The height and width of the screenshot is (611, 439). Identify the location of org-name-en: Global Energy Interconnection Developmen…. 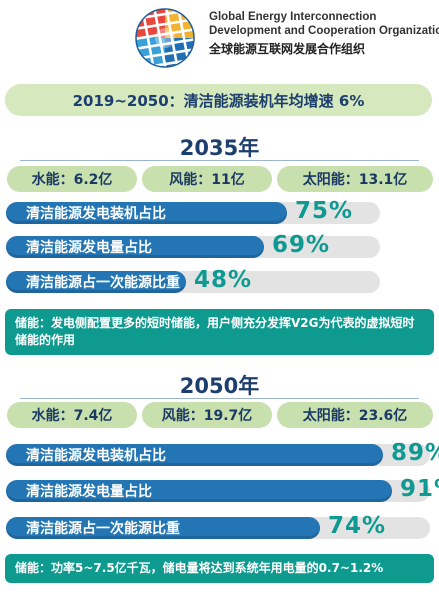
(324, 24).